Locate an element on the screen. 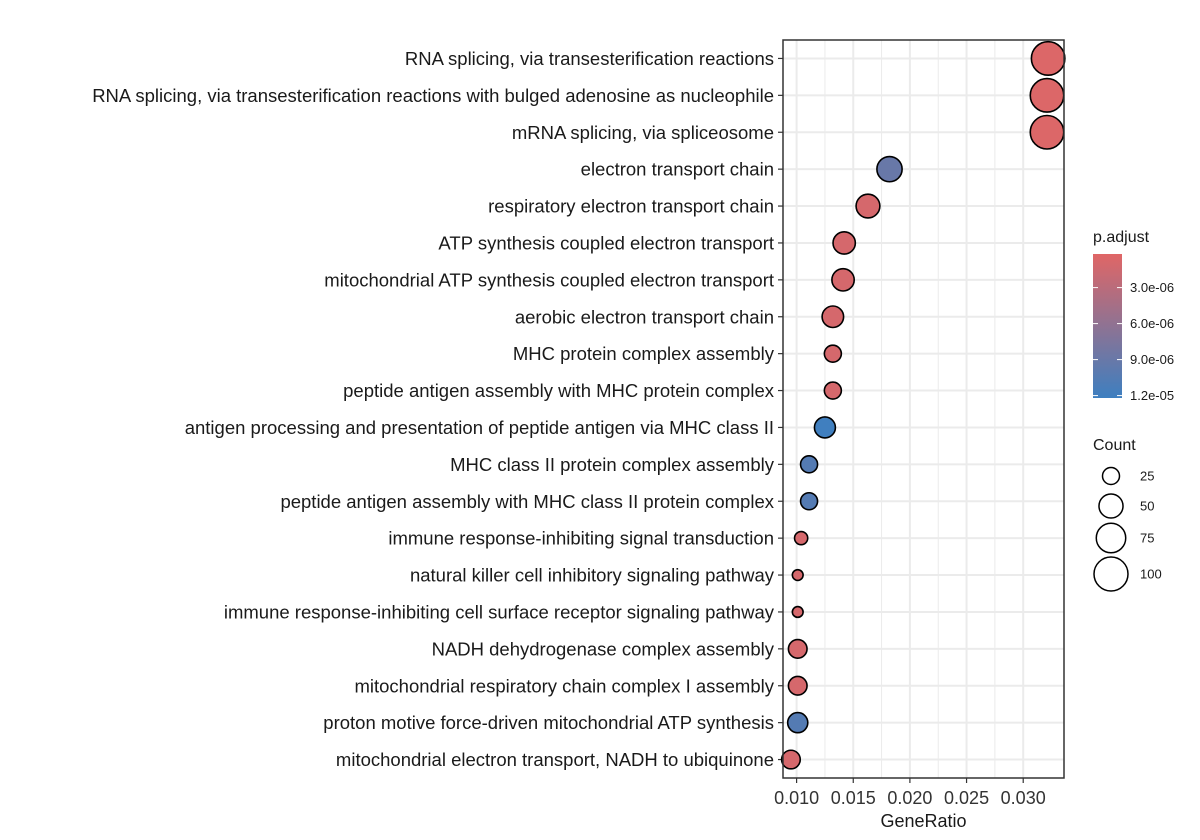  category-label: mRNA splicing, via spliceosome is located at coordinates (643, 132).